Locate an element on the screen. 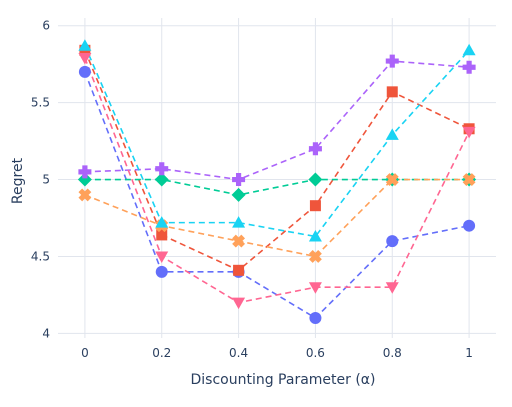  x-tick-label: 0.2 is located at coordinates (161, 353).